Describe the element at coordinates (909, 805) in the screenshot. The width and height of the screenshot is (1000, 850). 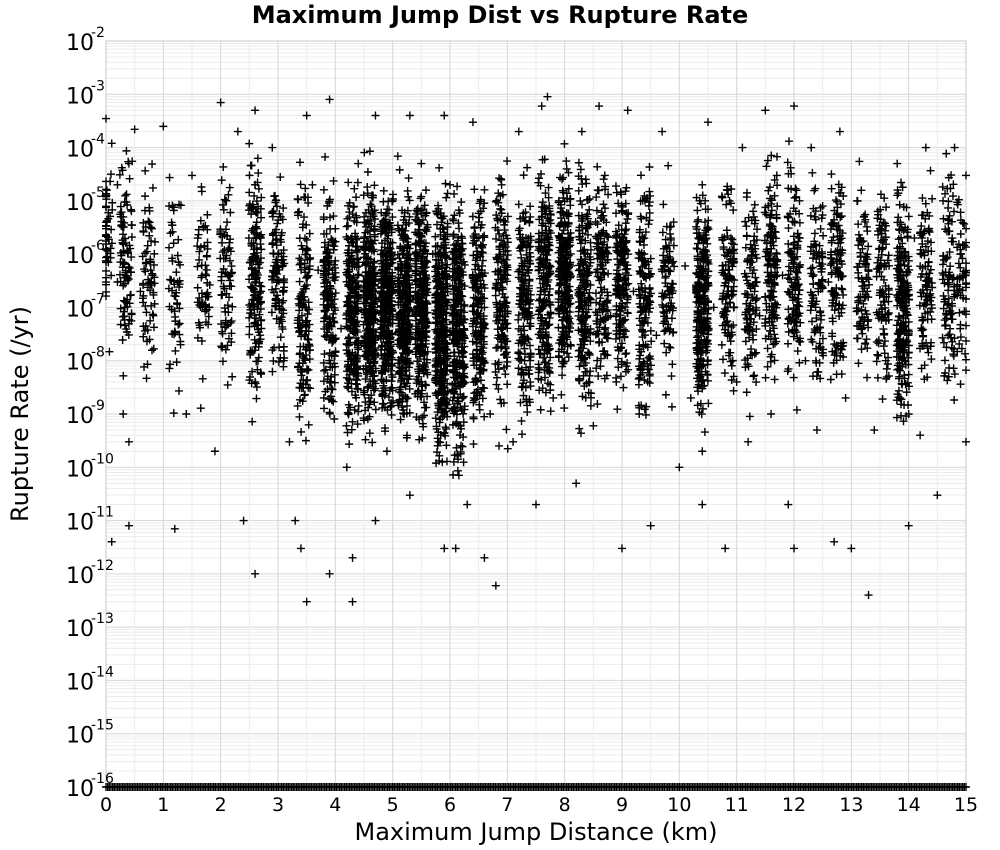
I see `x-tick-label: 14` at that location.